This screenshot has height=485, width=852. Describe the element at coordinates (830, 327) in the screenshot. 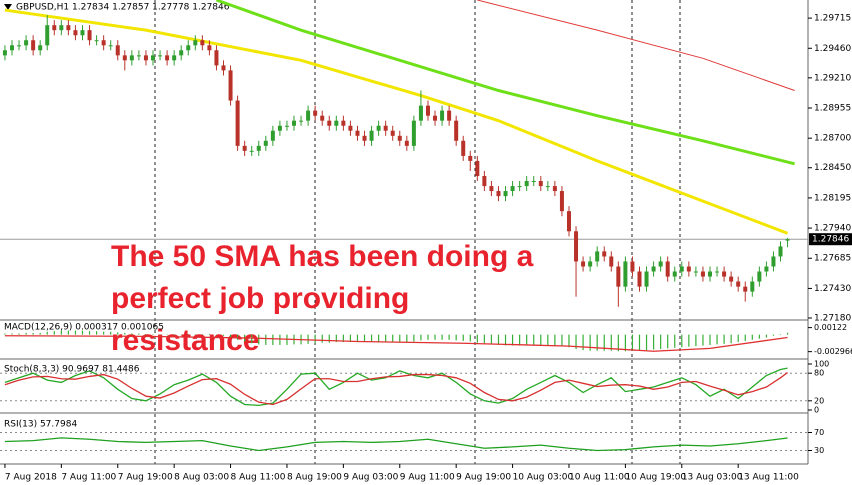

I see `y-tick-label: 0.00122` at that location.